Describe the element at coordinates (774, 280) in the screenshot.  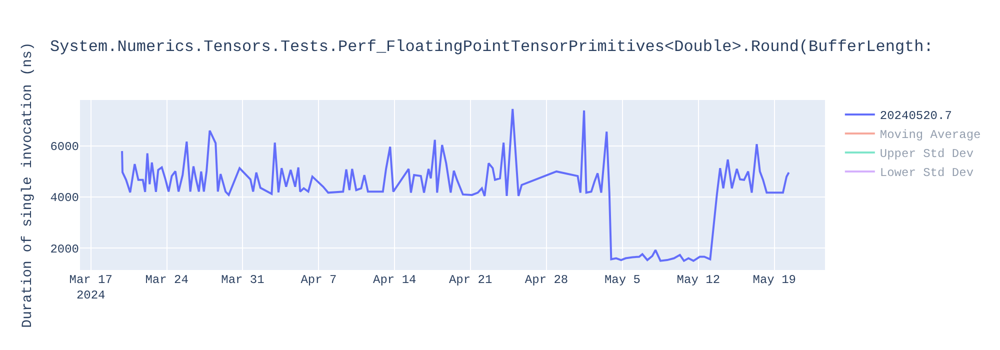
I see `x-tick-label: May 19` at that location.